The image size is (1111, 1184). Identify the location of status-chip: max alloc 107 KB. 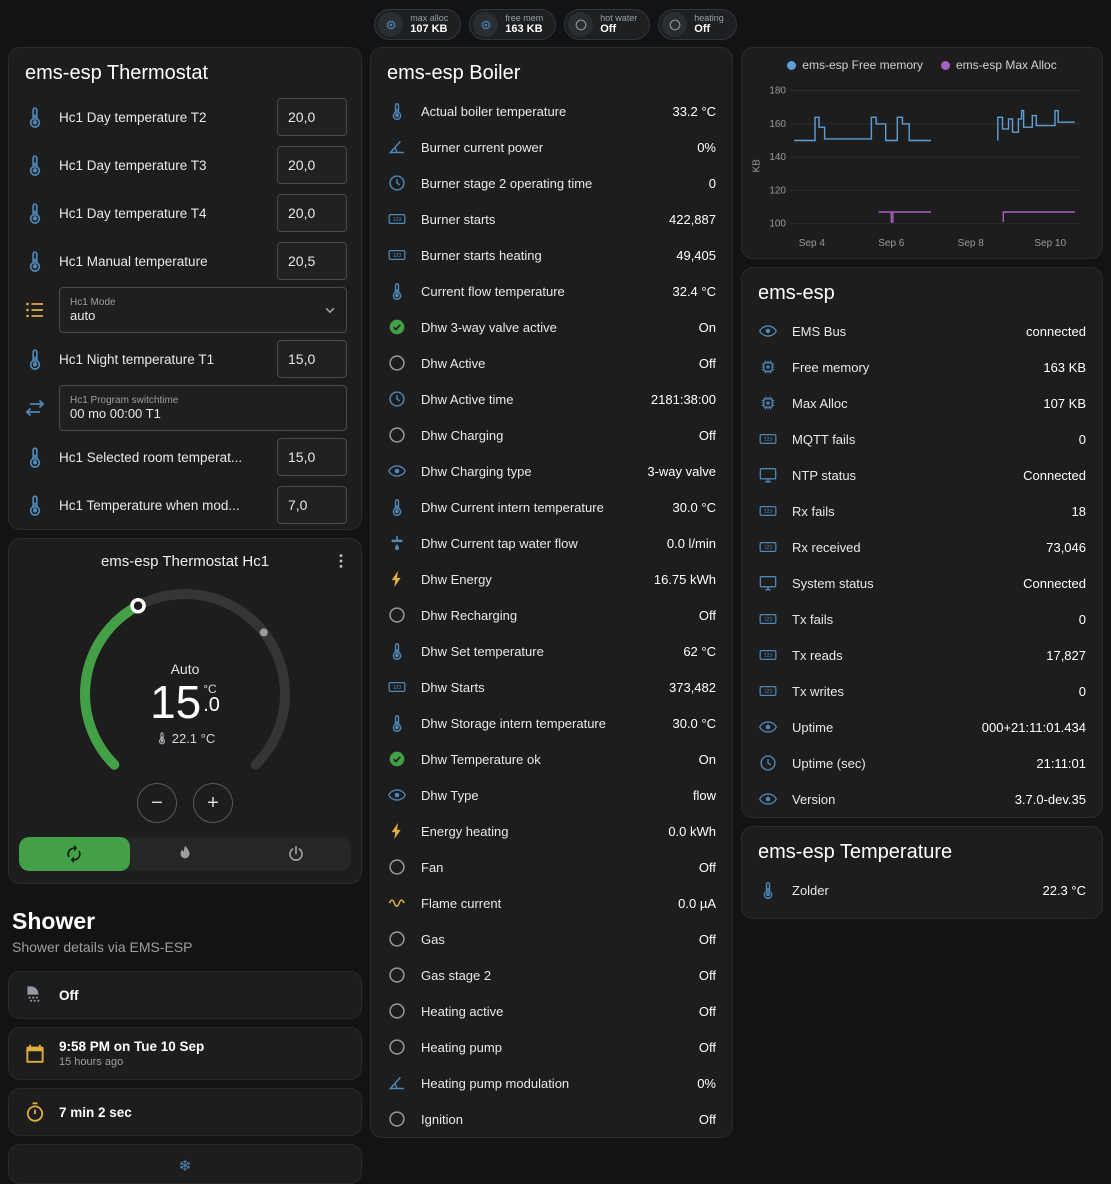
(418, 24).